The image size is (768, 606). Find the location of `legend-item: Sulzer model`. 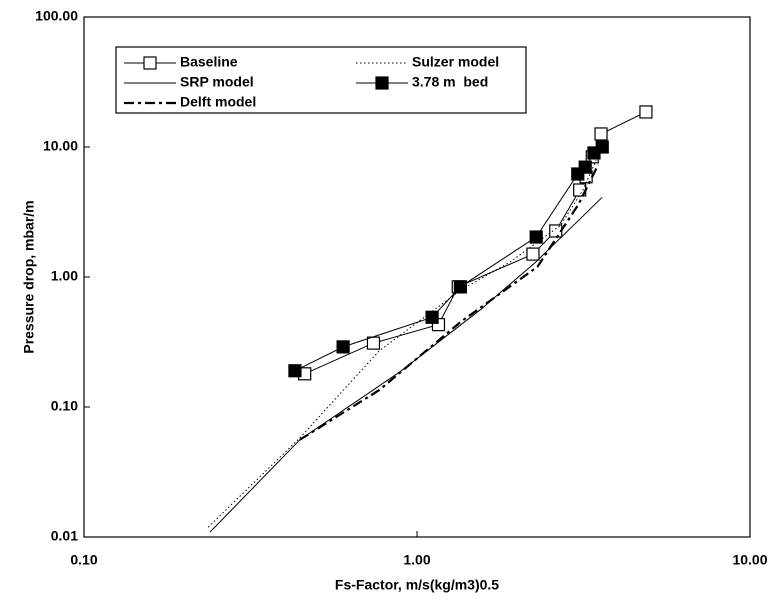

legend-item: Sulzer model is located at coordinates (427, 62).